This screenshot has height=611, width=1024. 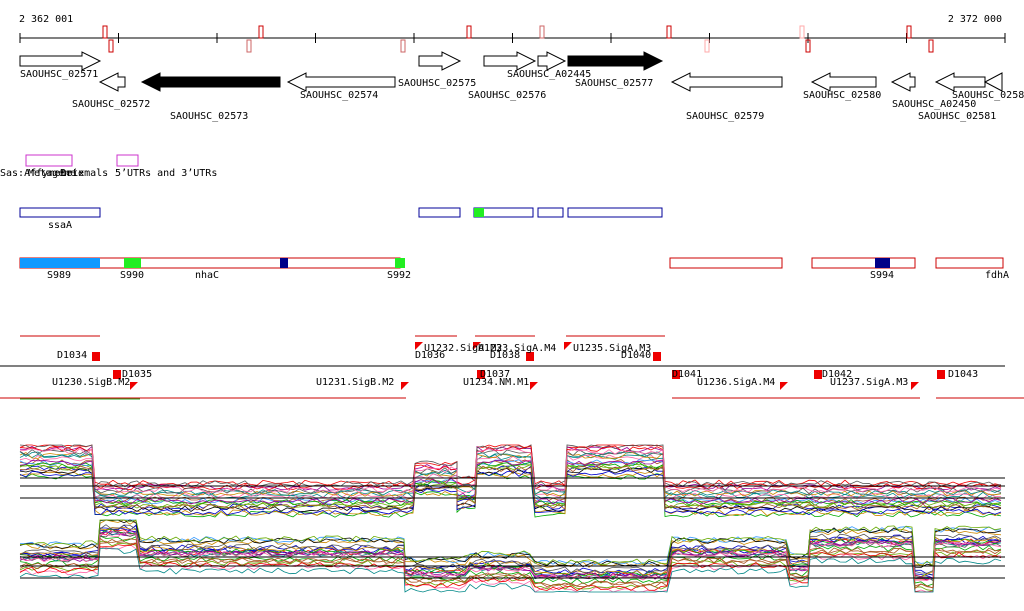 I want to click on feature-fill, so click(x=479, y=212).